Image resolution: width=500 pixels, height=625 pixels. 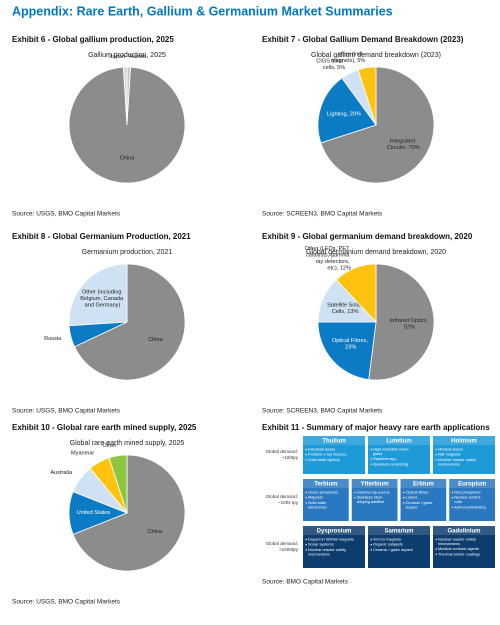 What do you see at coordinates (387, 539) in the screenshot?
I see `element-use: Sm-Co magnets` at bounding box center [387, 539].